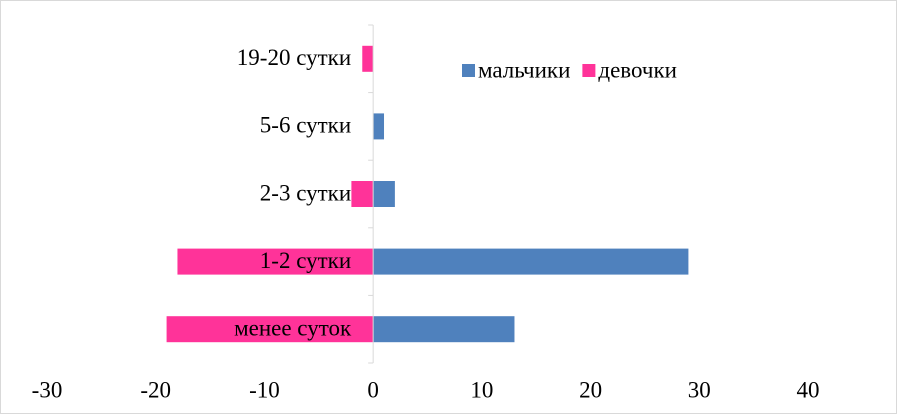 The image size is (897, 414). I want to click on x-tick-label: -10, so click(264, 389).